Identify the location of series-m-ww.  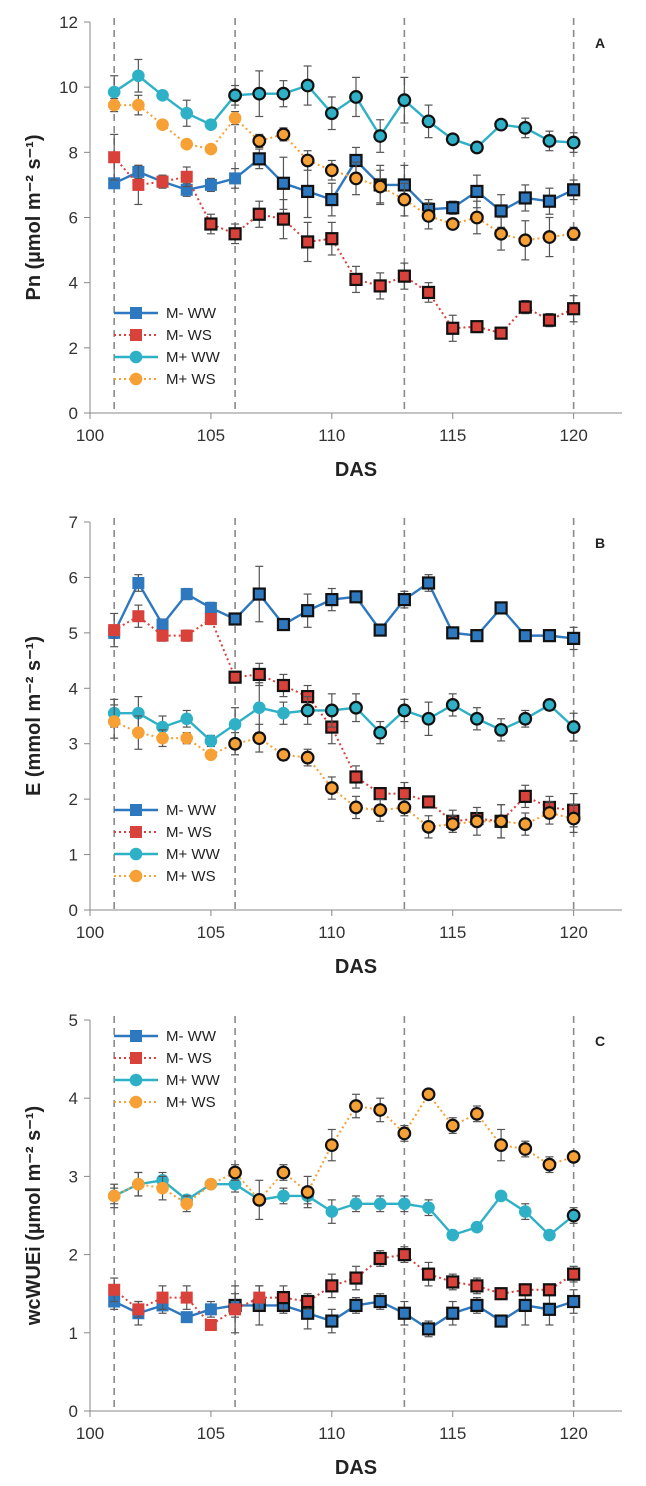
(344, 608).